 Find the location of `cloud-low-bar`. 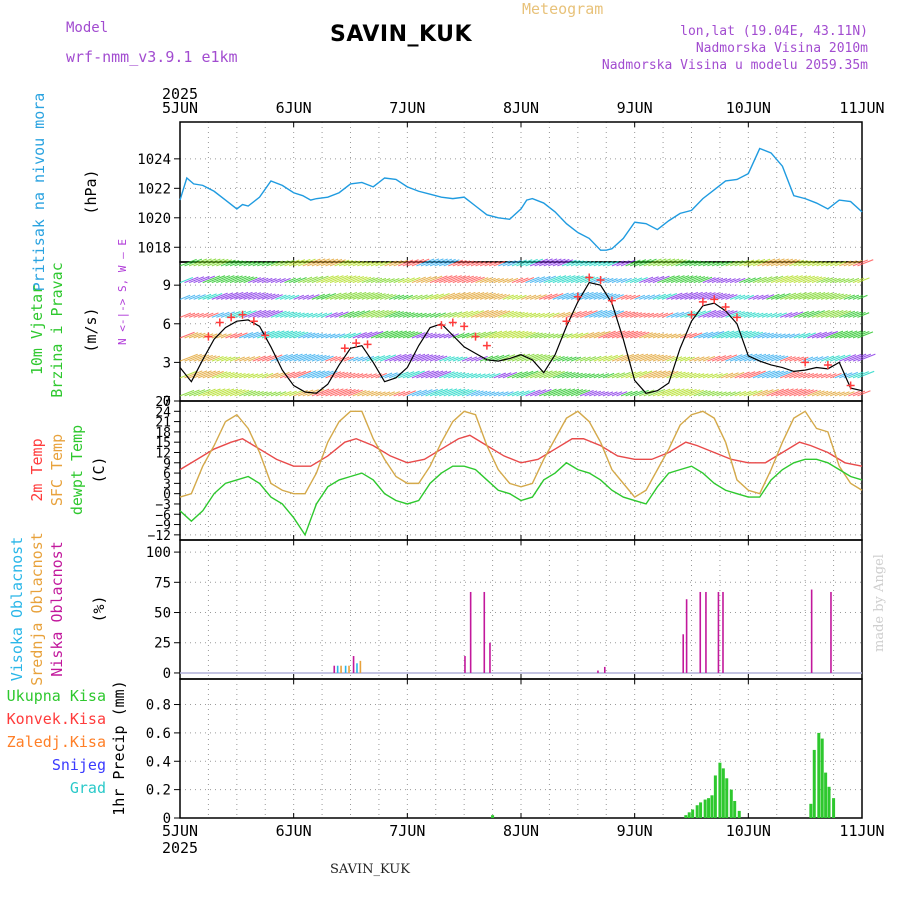

cloud-low-bar is located at coordinates (718, 632).